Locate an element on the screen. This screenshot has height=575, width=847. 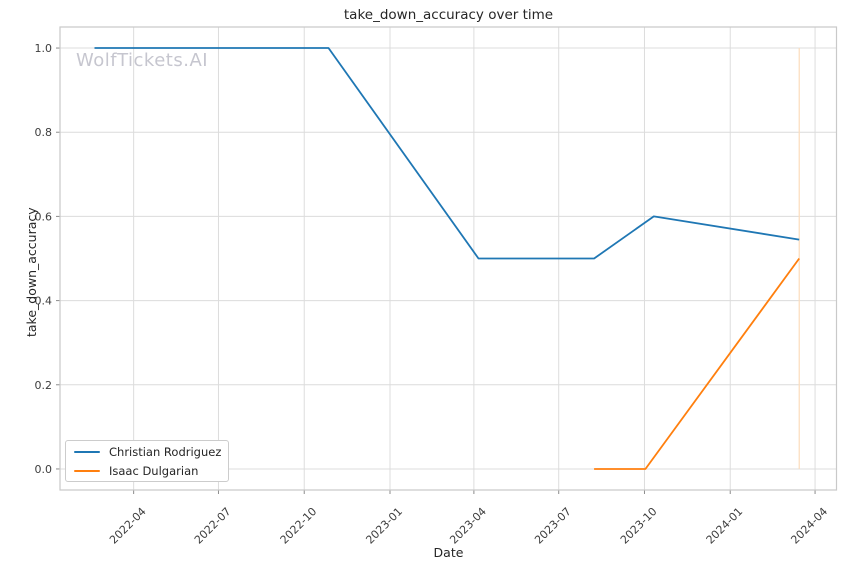
x-axis-label: Date is located at coordinates (448, 552).